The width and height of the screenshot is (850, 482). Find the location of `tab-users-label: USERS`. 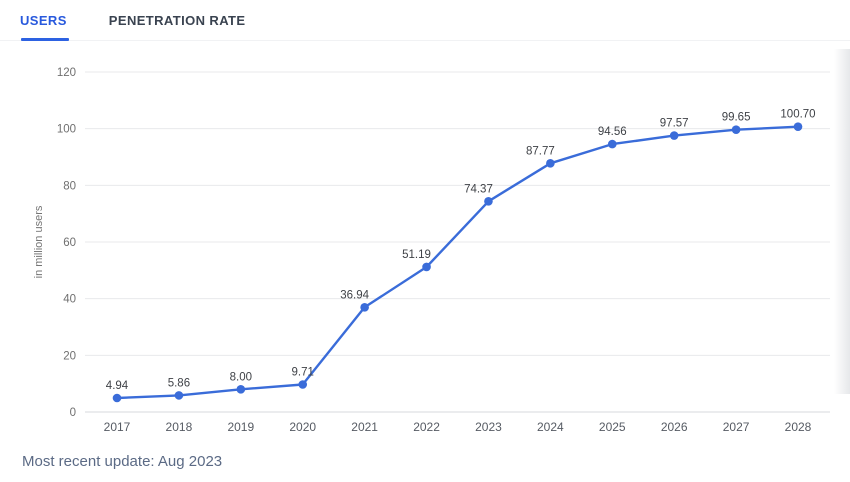

tab-users-label: USERS is located at coordinates (43, 20).